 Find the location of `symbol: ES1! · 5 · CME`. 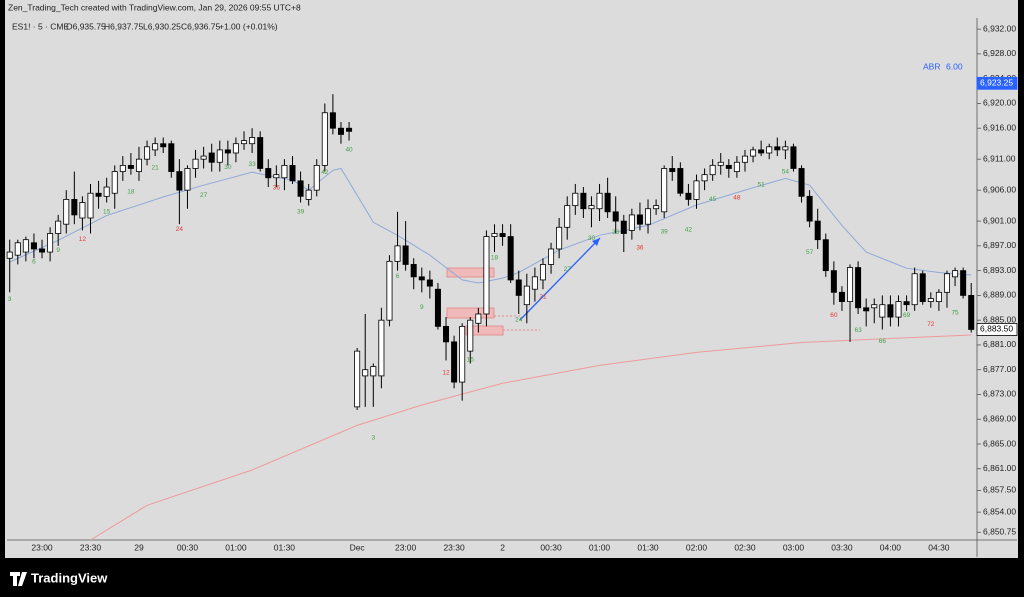

symbol: ES1! · 5 · CME is located at coordinates (40, 26).